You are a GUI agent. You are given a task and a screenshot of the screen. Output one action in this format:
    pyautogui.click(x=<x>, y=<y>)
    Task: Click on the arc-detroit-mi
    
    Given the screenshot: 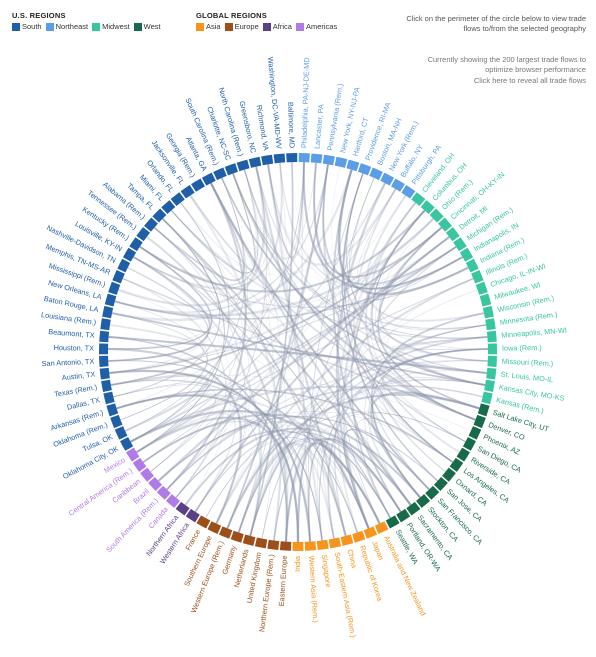 What is the action you would take?
    pyautogui.click(x=452, y=234)
    